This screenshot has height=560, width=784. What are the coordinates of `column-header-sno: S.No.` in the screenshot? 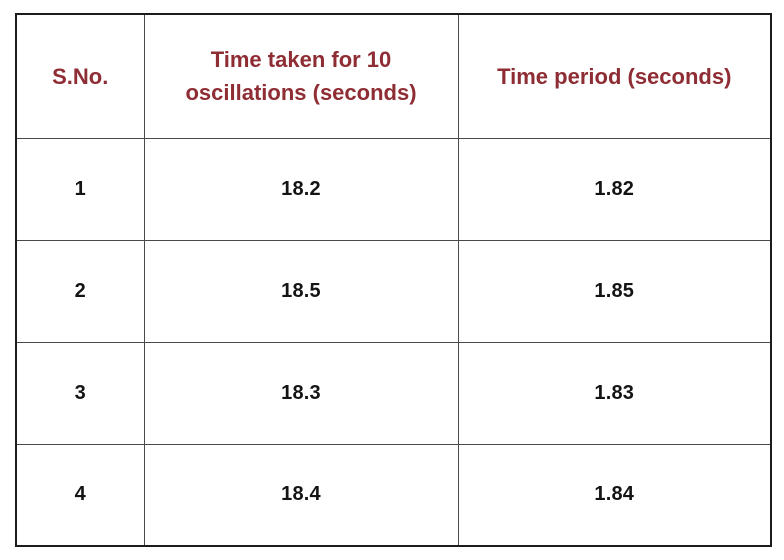 It's located at (80, 76).